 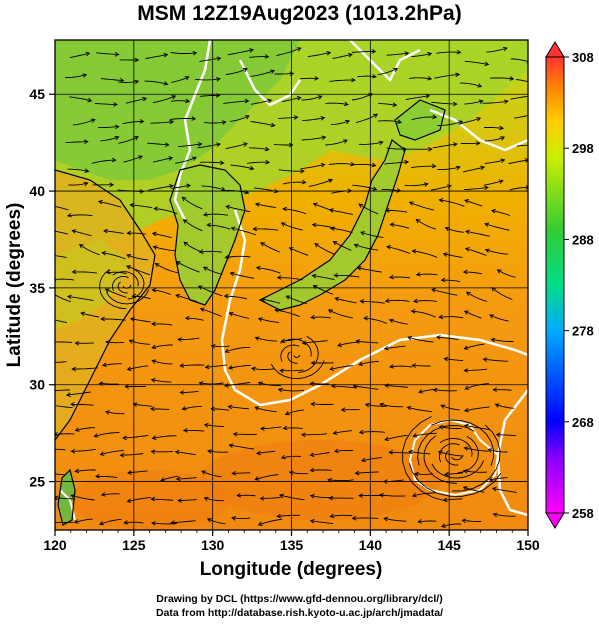 I want to click on x-tick-label: 130, so click(x=213, y=545).